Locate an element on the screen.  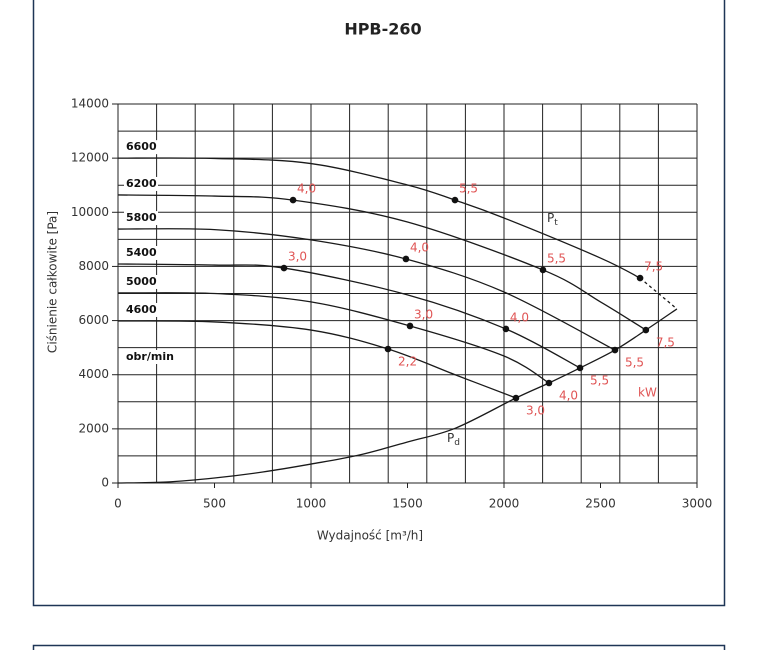
x-tick-label: 0 is located at coordinates (118, 504).